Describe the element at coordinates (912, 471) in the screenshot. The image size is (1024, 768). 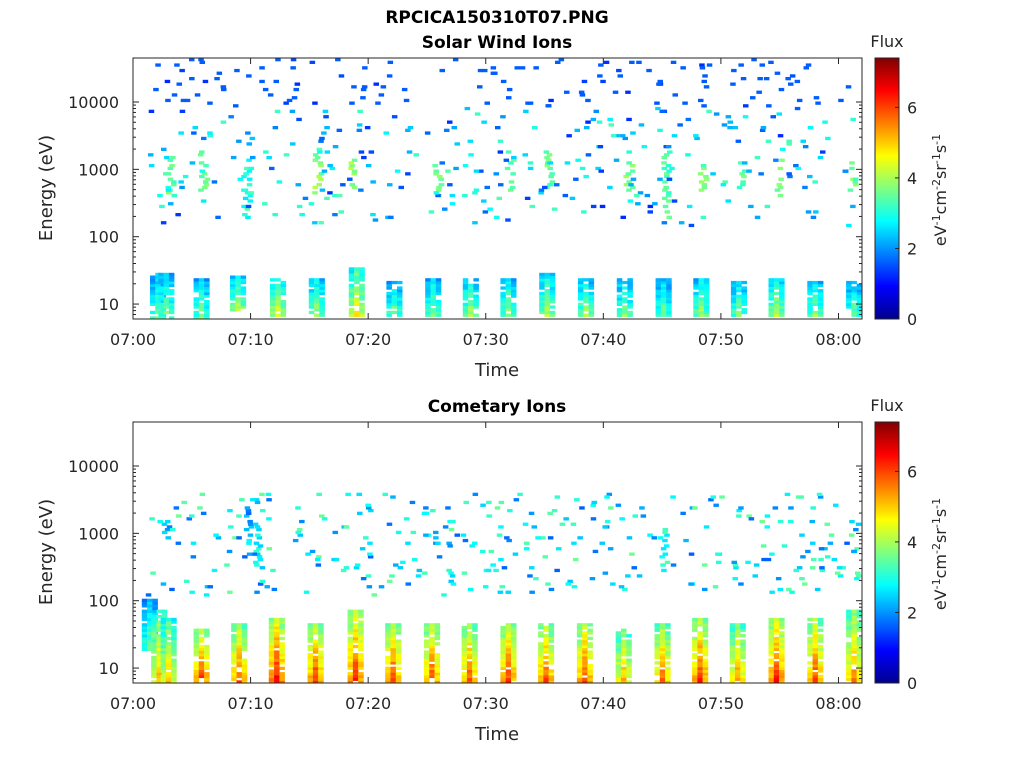
I see `colorbar-tick-label: 6` at that location.